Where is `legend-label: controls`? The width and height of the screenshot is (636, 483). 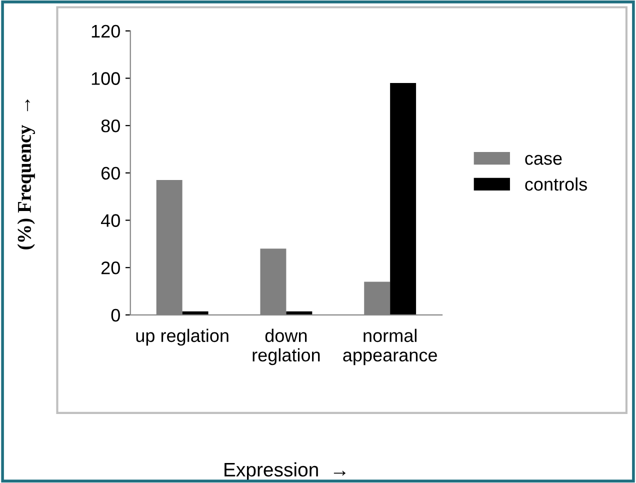
legend-label: controls is located at coordinates (556, 184).